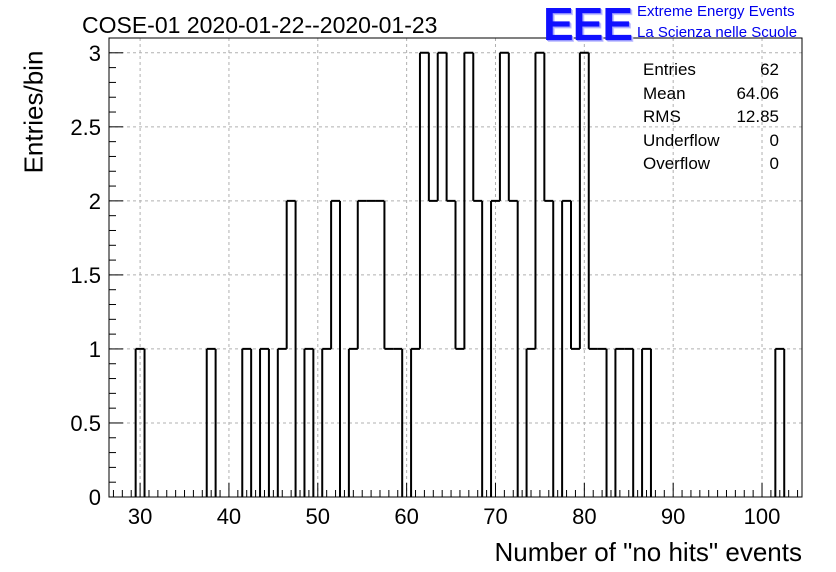 Image resolution: width=836 pixels, height=572 pixels. Describe the element at coordinates (681, 140) in the screenshot. I see `stat-label: Underflow` at that location.